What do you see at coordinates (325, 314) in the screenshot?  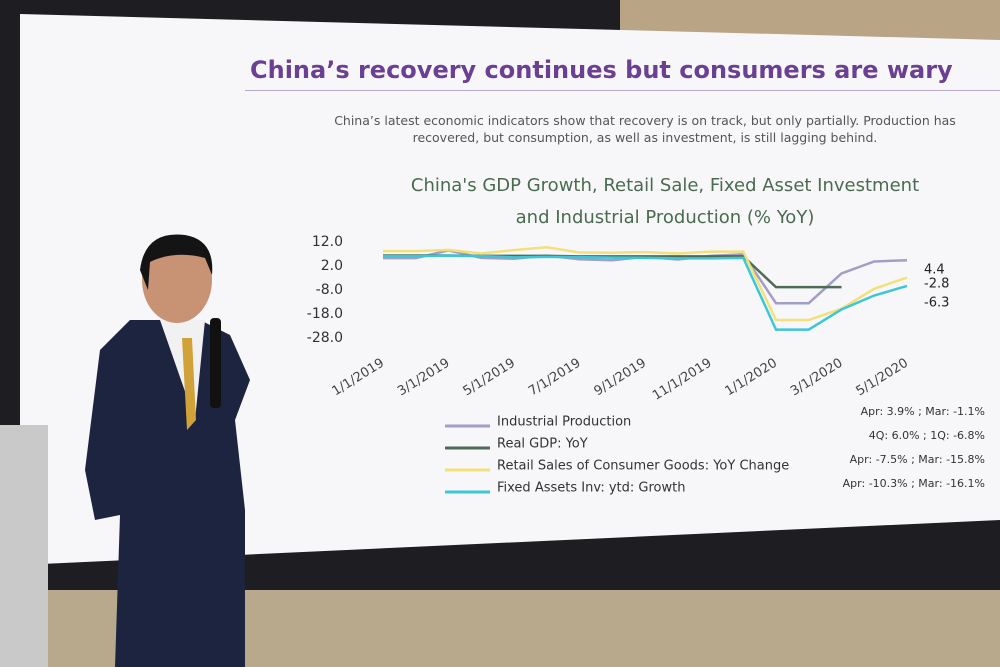 I see `y-tick-label: -18.0` at bounding box center [325, 314].